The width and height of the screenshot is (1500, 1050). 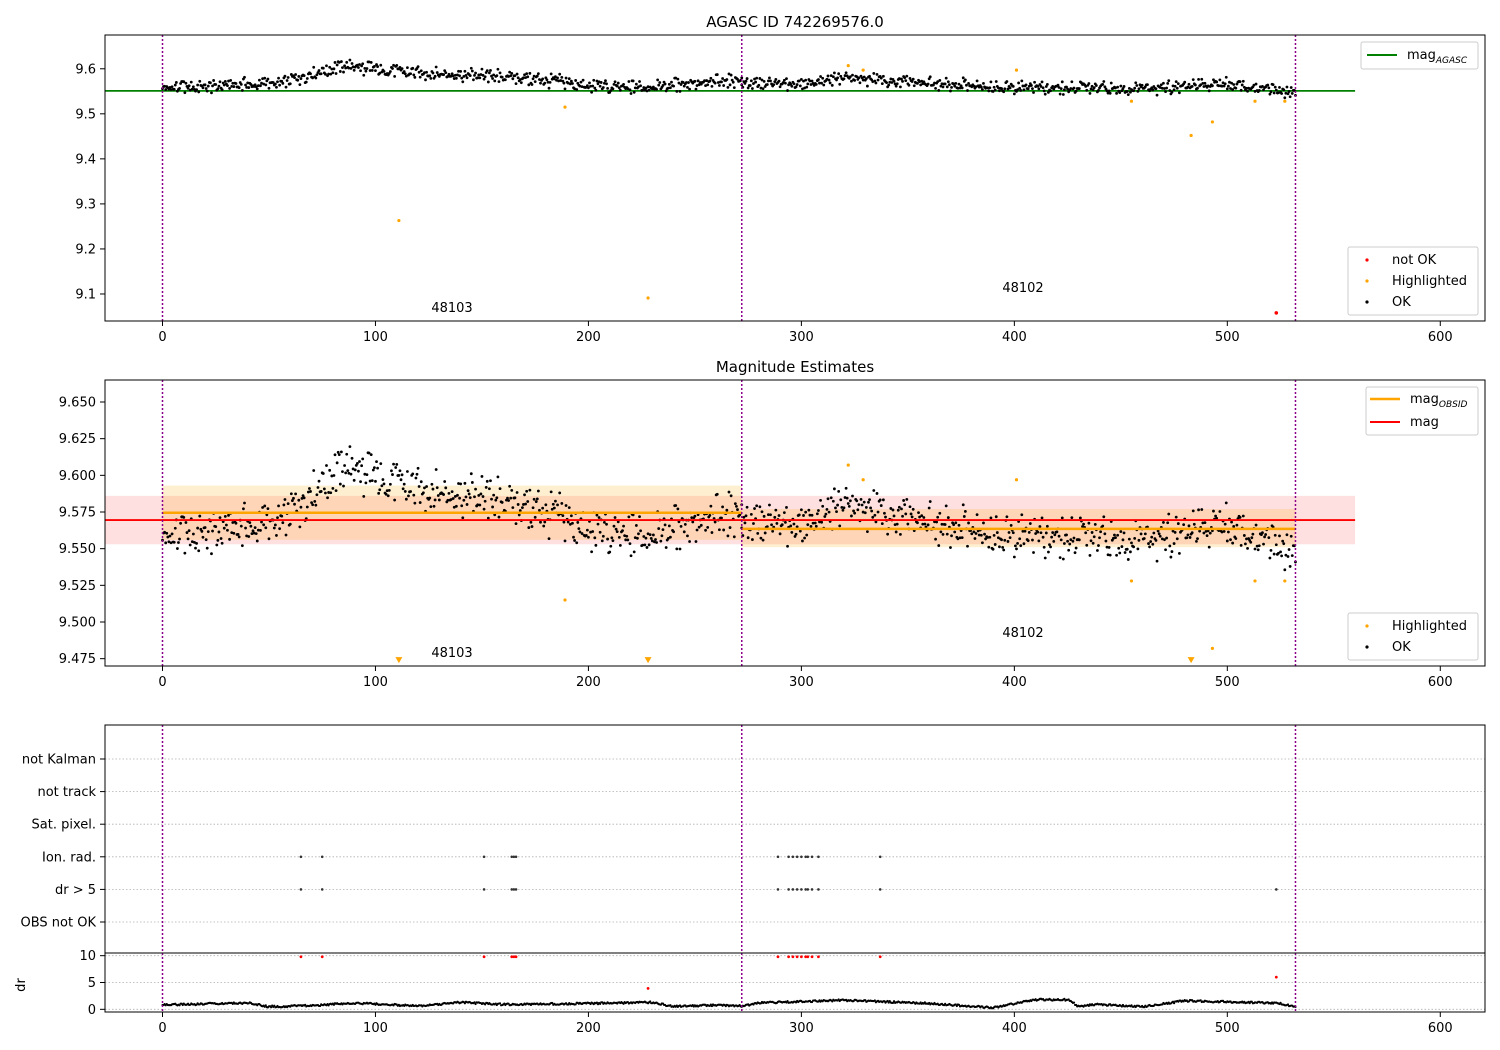 I want to click on p2-xtick-label: 300, so click(x=801, y=682).